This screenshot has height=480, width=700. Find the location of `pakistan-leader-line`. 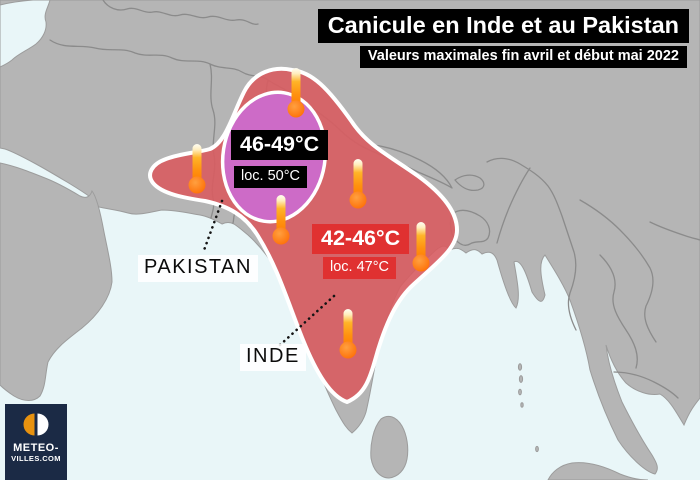

pakistan-leader-line is located at coordinates (212, 227).